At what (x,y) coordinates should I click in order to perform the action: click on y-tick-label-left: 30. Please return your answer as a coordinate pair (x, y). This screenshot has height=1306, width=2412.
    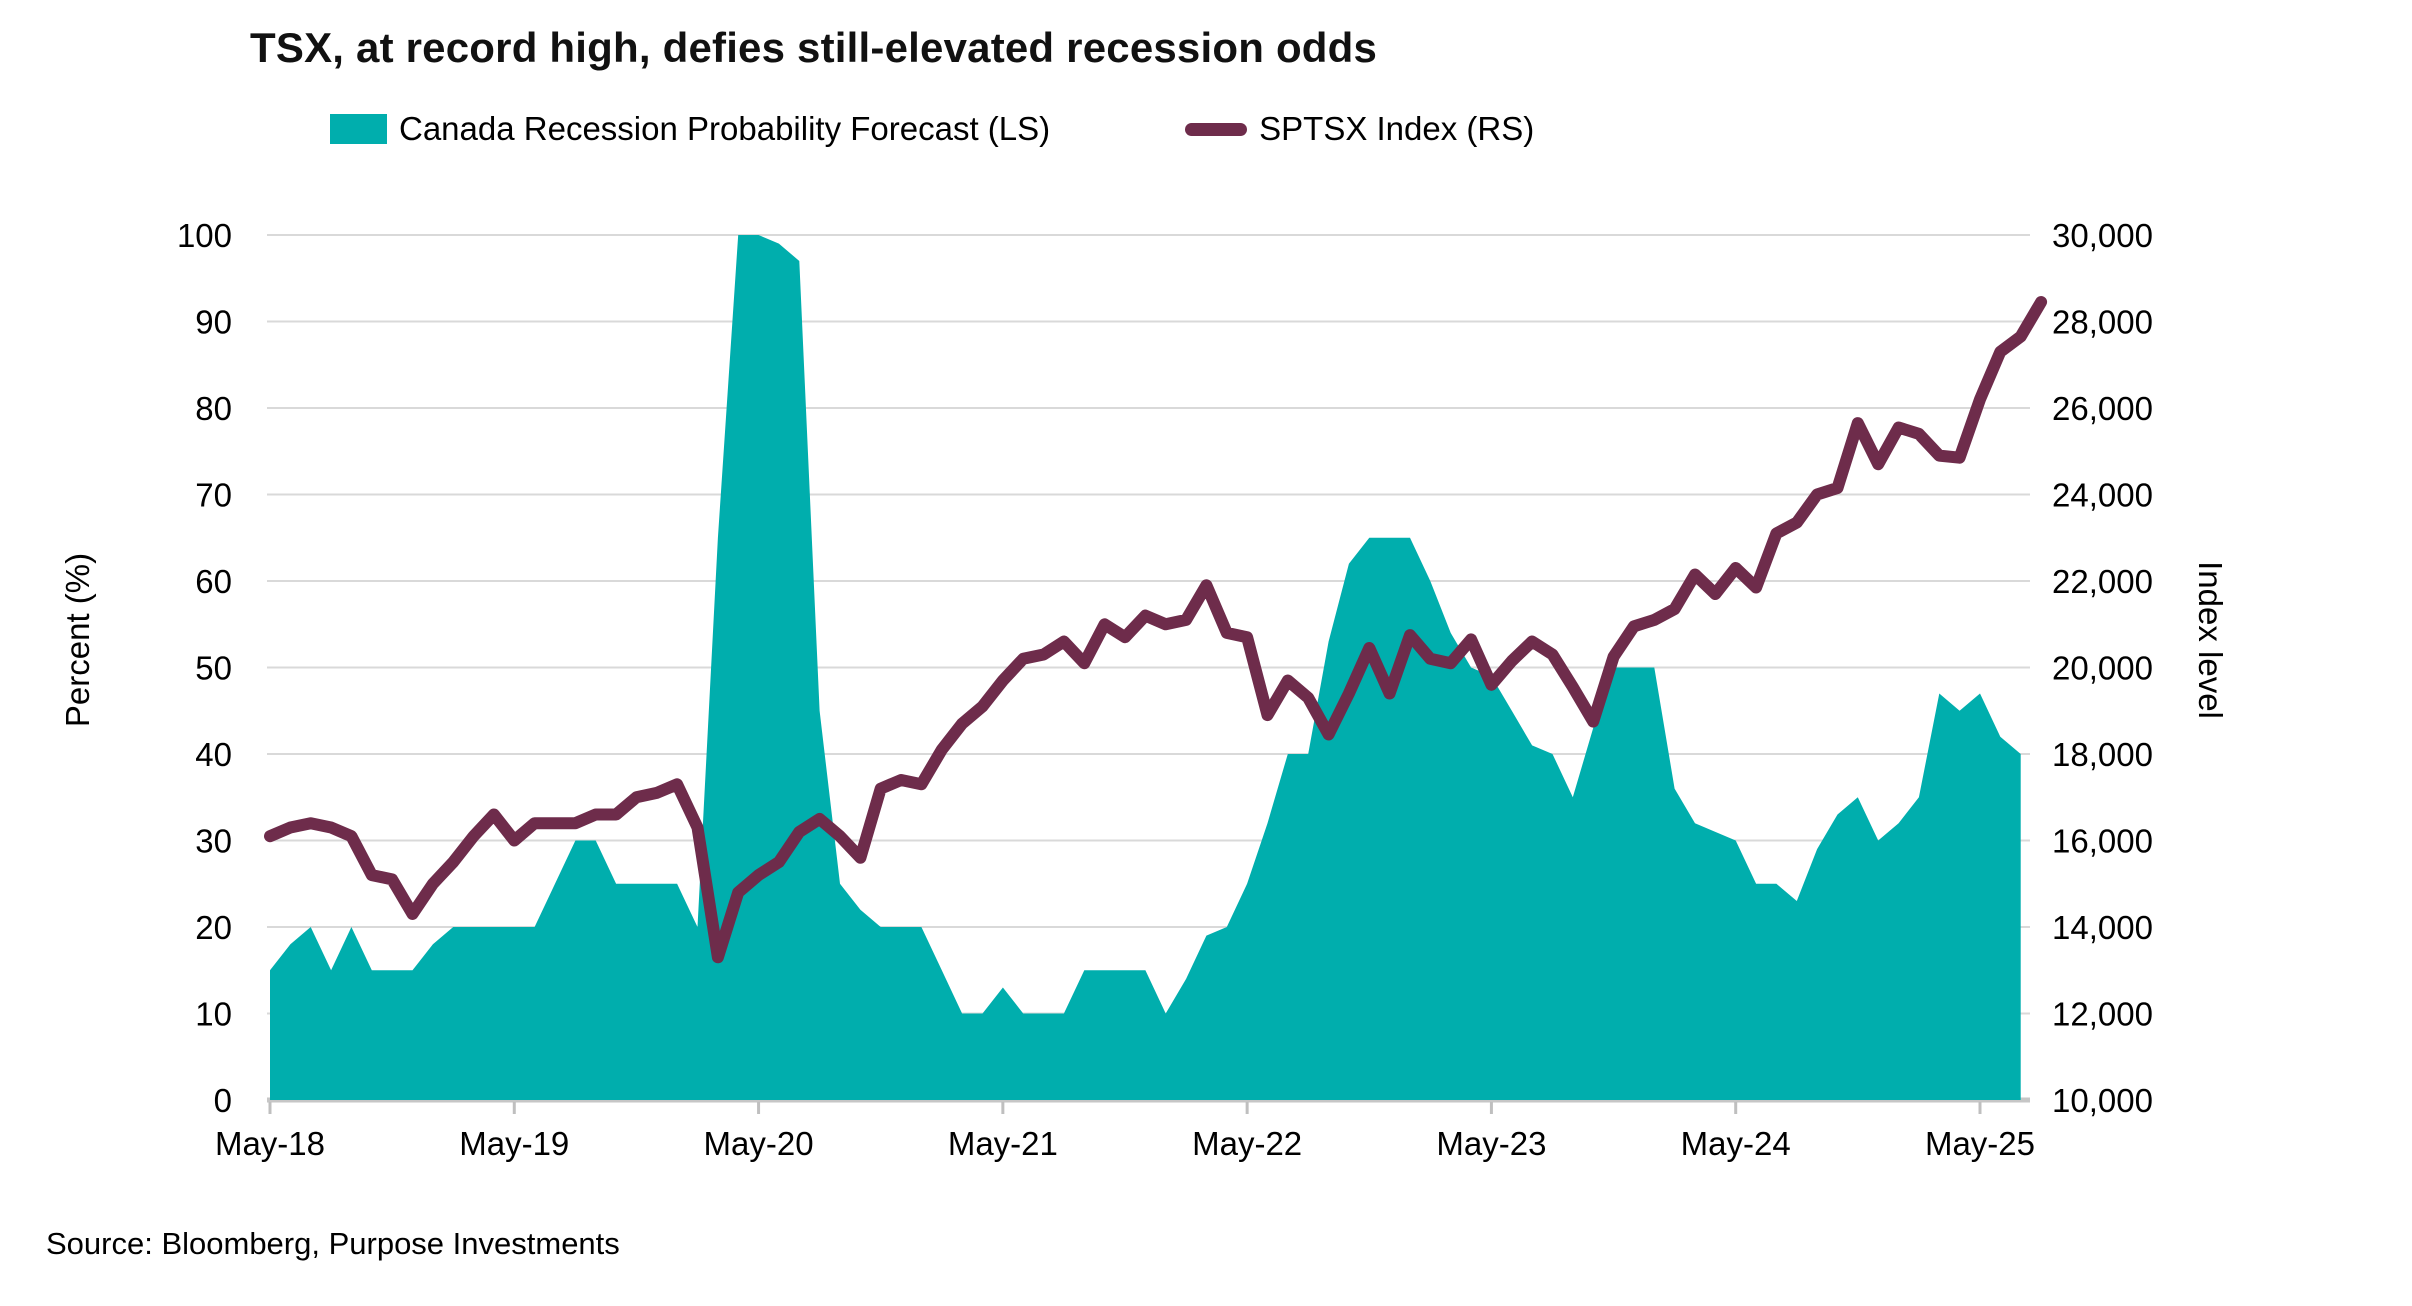
    Looking at the image, I should click on (213, 841).